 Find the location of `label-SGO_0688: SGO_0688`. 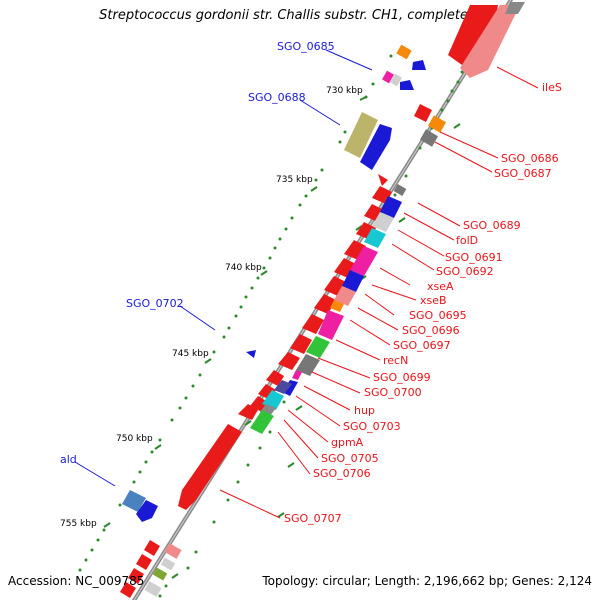

label-SGO_0688: SGO_0688 is located at coordinates (277, 97).